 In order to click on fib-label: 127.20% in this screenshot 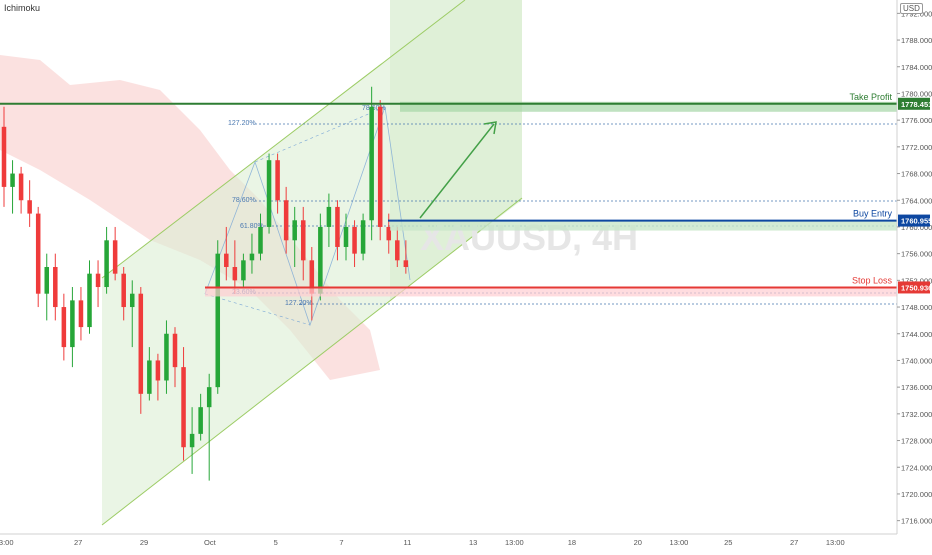, I will do `click(242, 123)`.